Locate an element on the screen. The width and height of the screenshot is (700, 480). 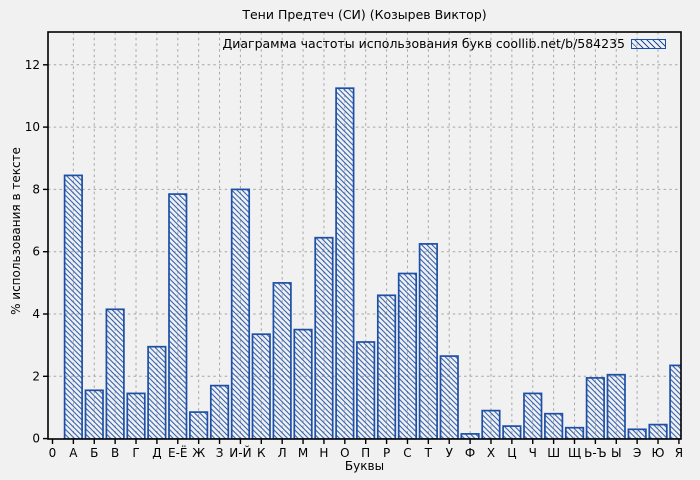
frequency-bar-Ц is located at coordinates (512, 432).